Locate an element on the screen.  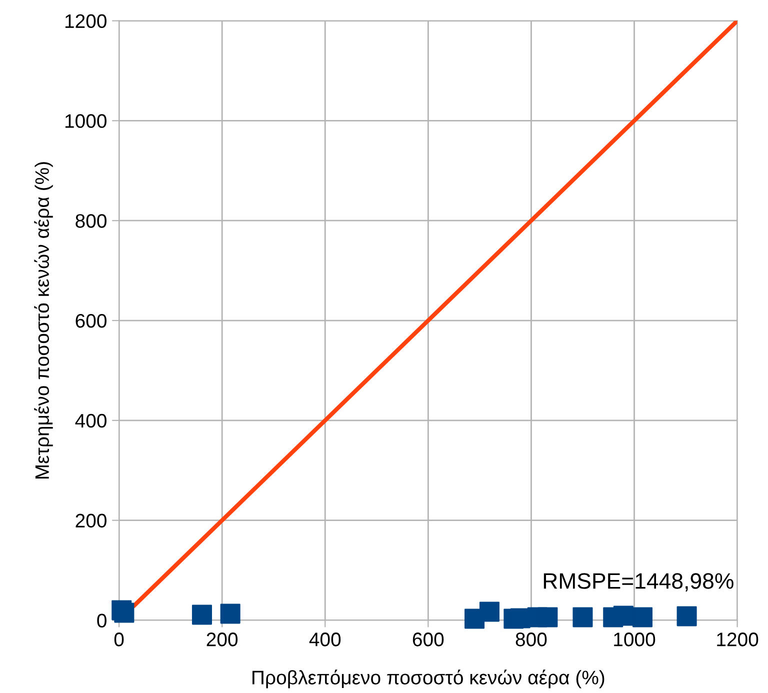
x-tick-label: 1200 is located at coordinates (737, 639).